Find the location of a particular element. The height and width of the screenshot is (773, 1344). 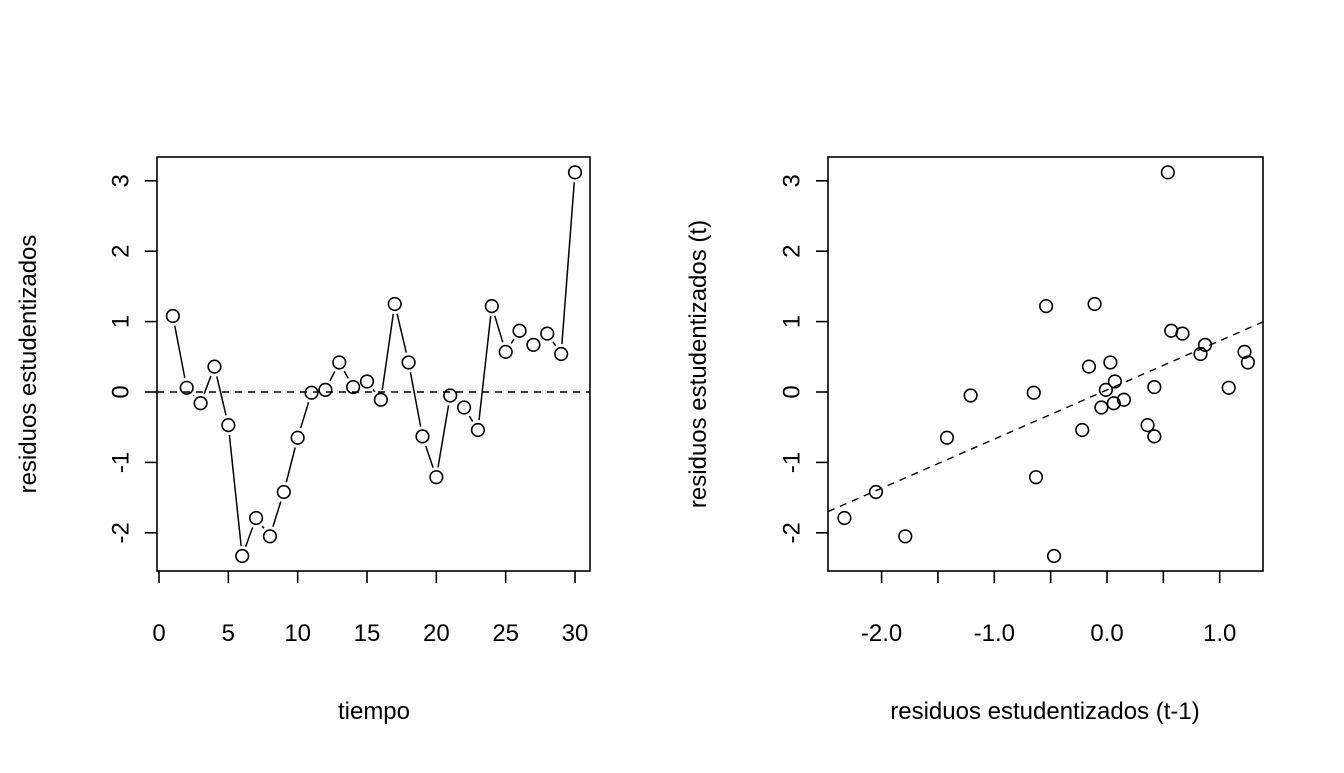

x-tick-label: 1.0 is located at coordinates (1219, 633).